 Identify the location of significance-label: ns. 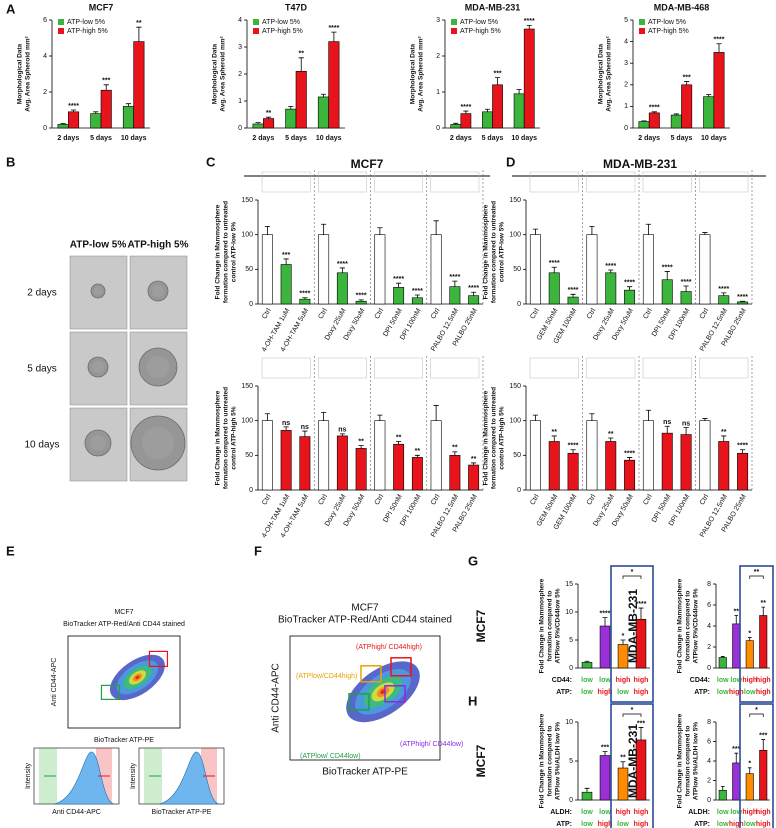
(667, 422).